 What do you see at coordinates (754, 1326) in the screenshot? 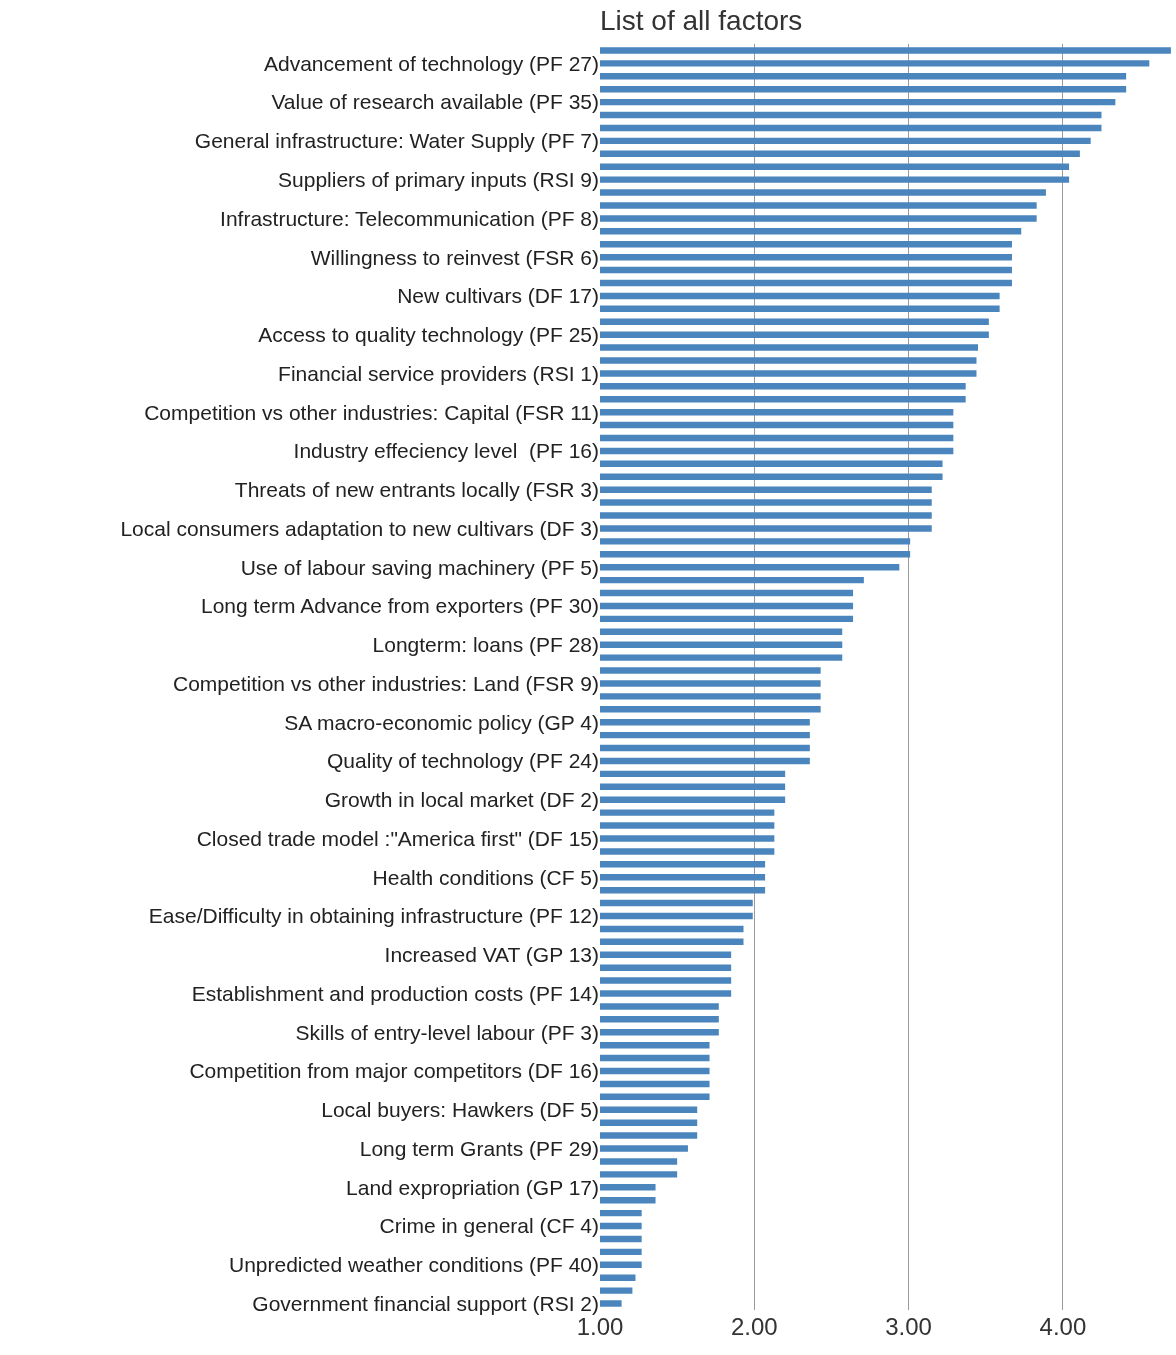
I see `x-tick-label: 2.00` at bounding box center [754, 1326].